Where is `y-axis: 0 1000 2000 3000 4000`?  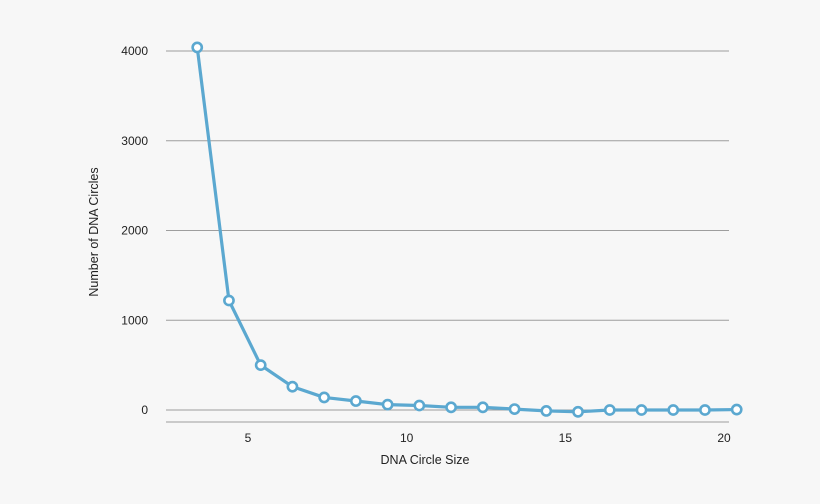 y-axis: 0 1000 2000 3000 4000 is located at coordinates (134, 230).